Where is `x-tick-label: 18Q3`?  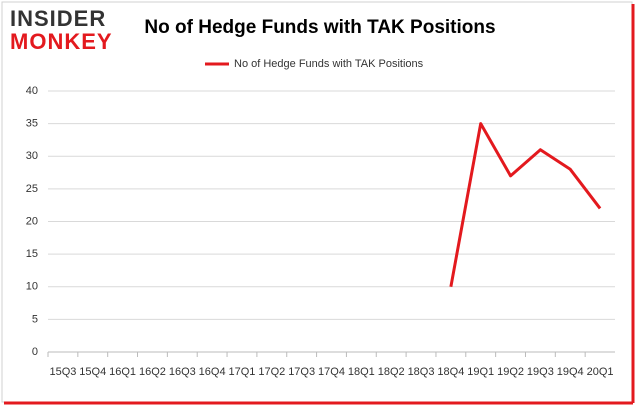
x-tick-label: 18Q3 is located at coordinates (421, 372).